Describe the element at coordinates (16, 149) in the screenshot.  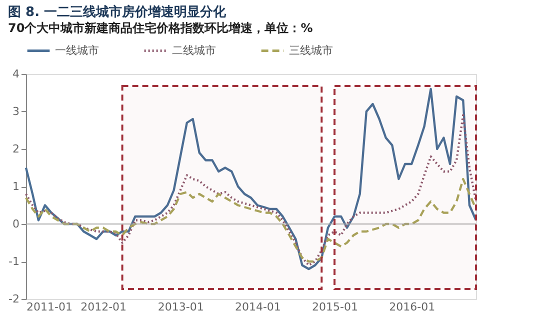
I see `y-tick-label: 2` at that location.